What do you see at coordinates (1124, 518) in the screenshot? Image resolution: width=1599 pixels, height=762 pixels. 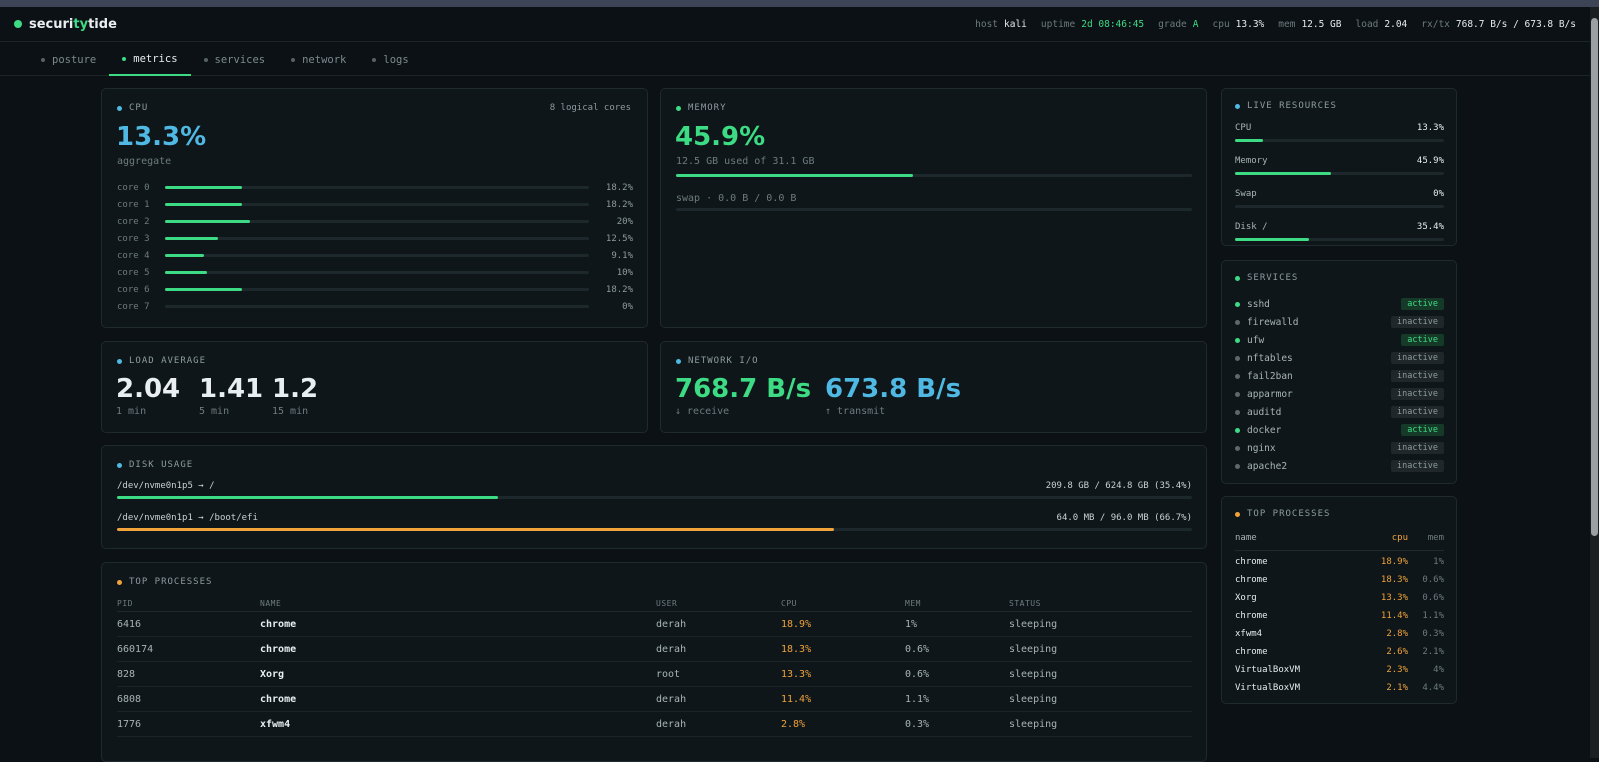 I see `disk-usage: 64.0 MB / 96.0 MB (66.7%)` at bounding box center [1124, 518].